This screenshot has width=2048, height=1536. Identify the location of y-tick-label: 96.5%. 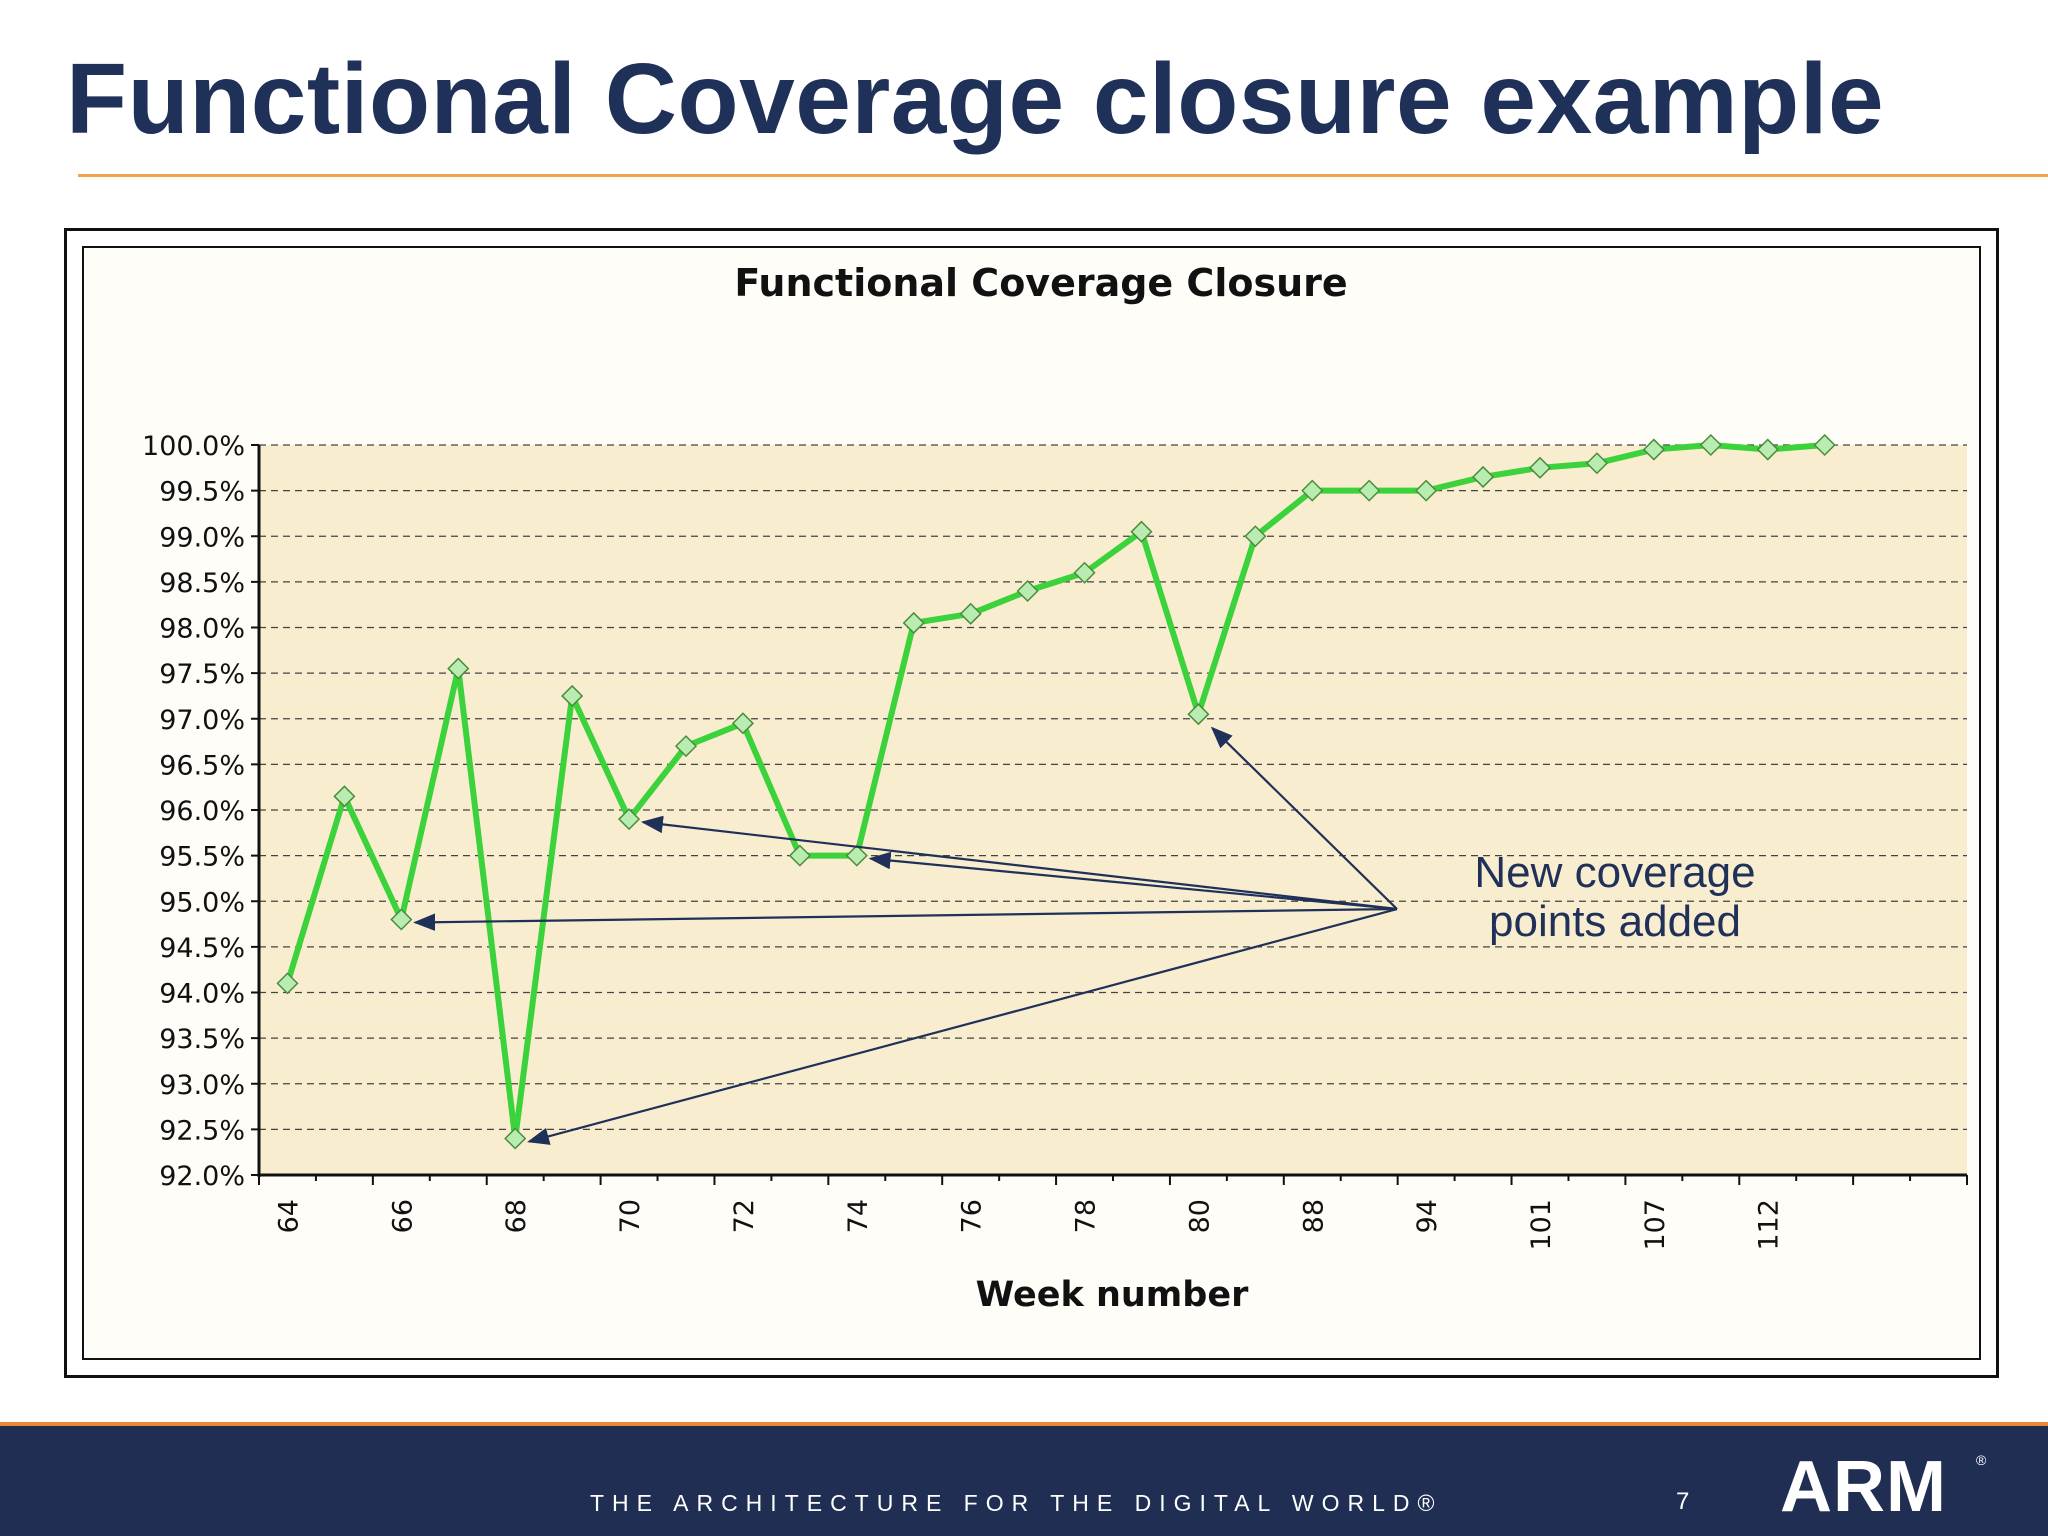
(202, 765).